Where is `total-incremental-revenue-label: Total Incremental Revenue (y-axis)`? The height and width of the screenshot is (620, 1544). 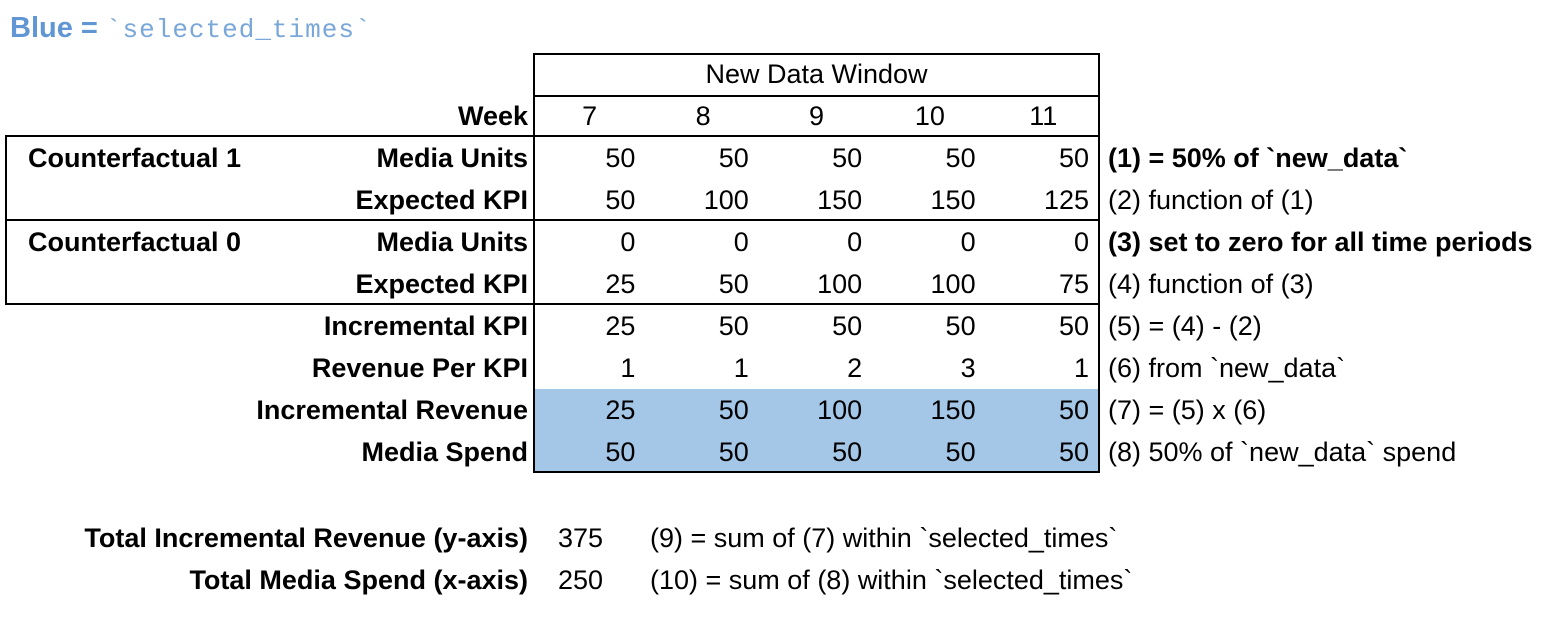
total-incremental-revenue-label: Total Incremental Revenue (y-axis) is located at coordinates (306, 538).